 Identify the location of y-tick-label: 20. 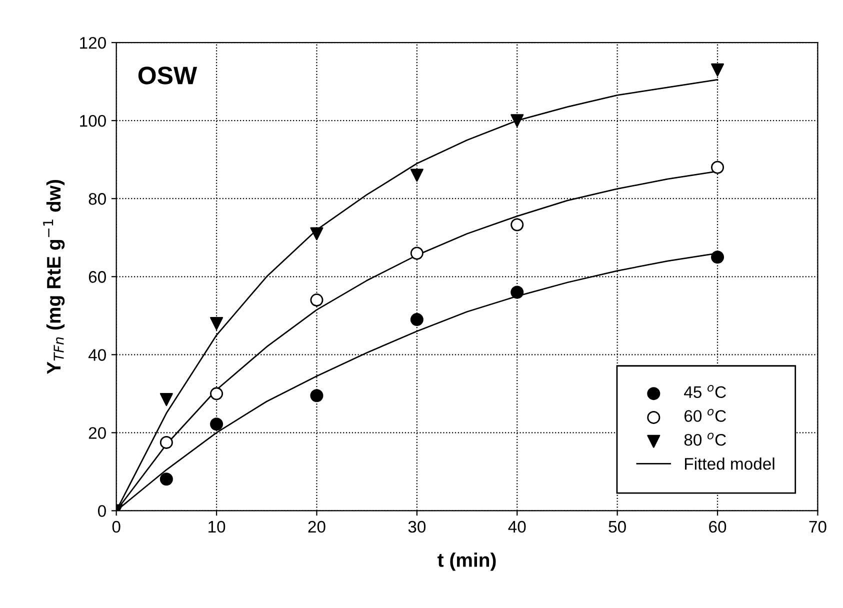
(97, 433).